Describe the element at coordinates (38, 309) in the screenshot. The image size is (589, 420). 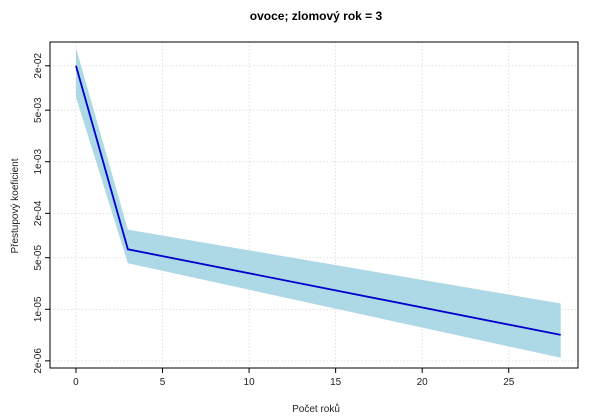
I see `y-tick-label: 1e-05` at that location.